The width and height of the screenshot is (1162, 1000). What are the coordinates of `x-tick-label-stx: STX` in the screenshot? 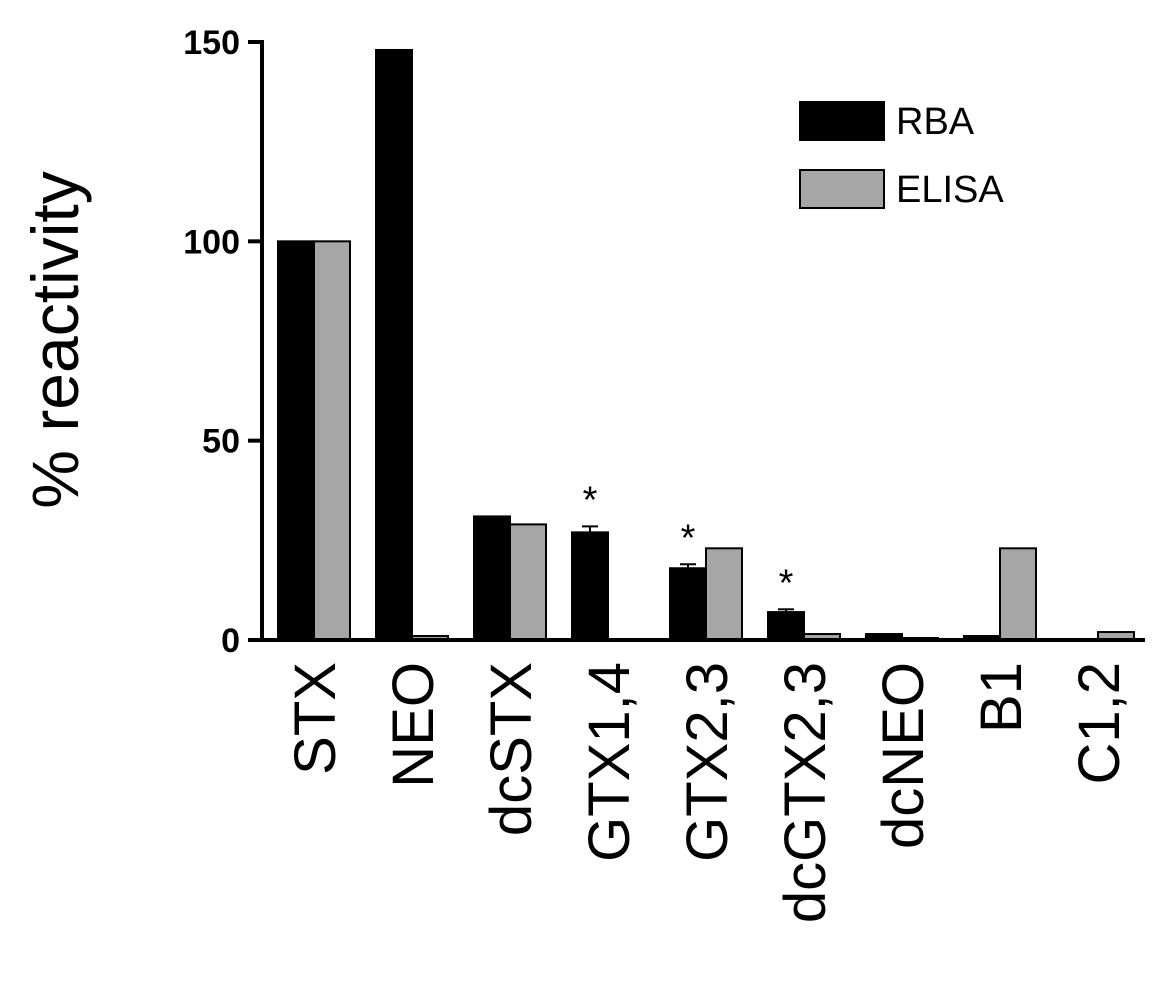 It's located at (315, 718).